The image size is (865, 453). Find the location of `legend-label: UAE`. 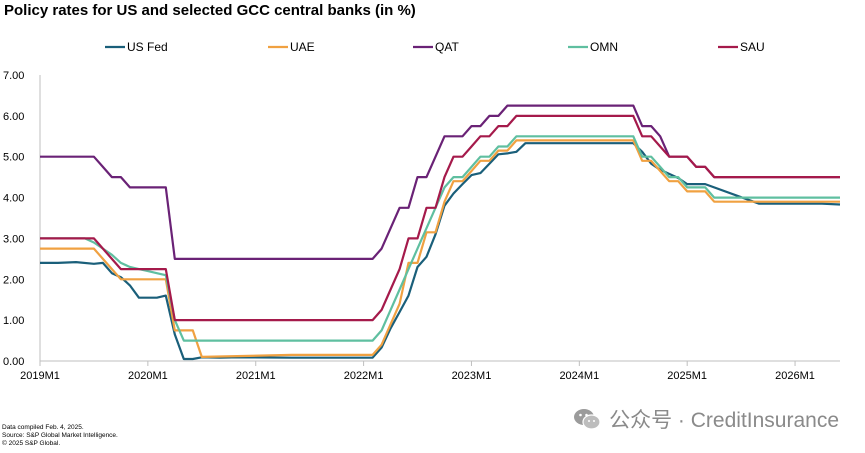

legend-label: UAE is located at coordinates (302, 47).